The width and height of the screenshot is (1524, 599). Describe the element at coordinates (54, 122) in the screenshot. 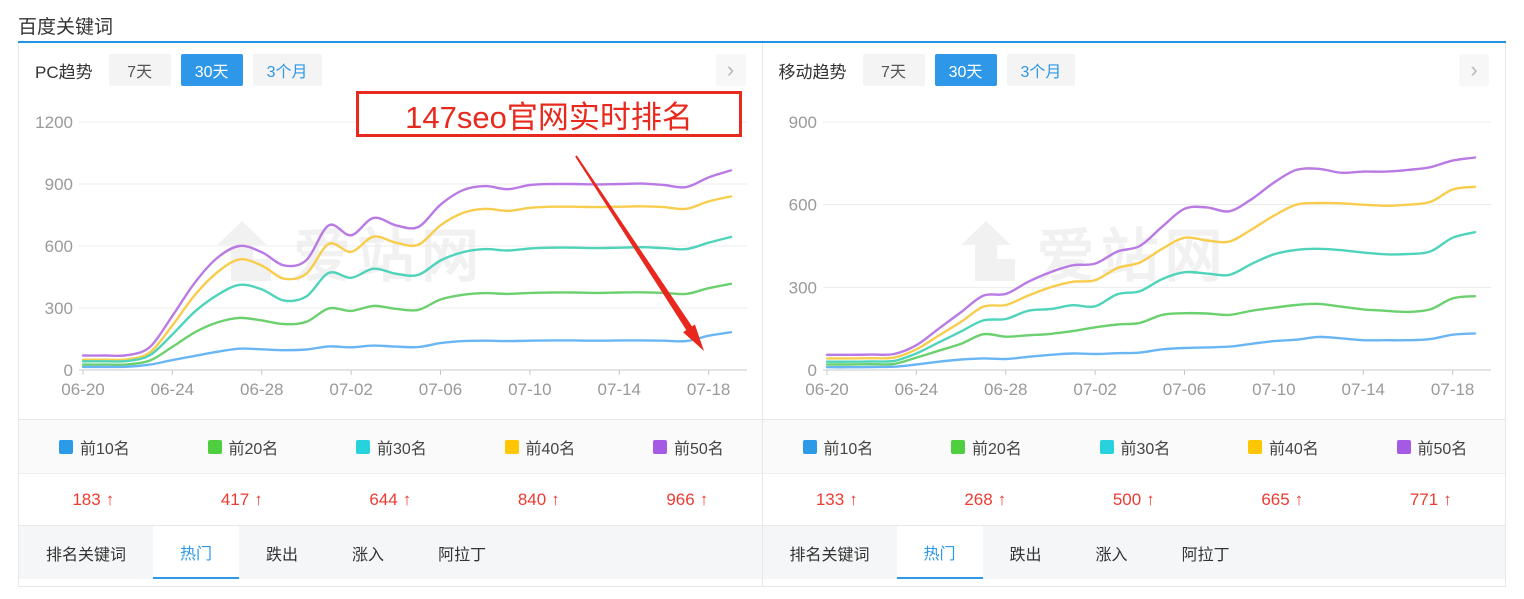

I see `svg-text: 1200` at that location.